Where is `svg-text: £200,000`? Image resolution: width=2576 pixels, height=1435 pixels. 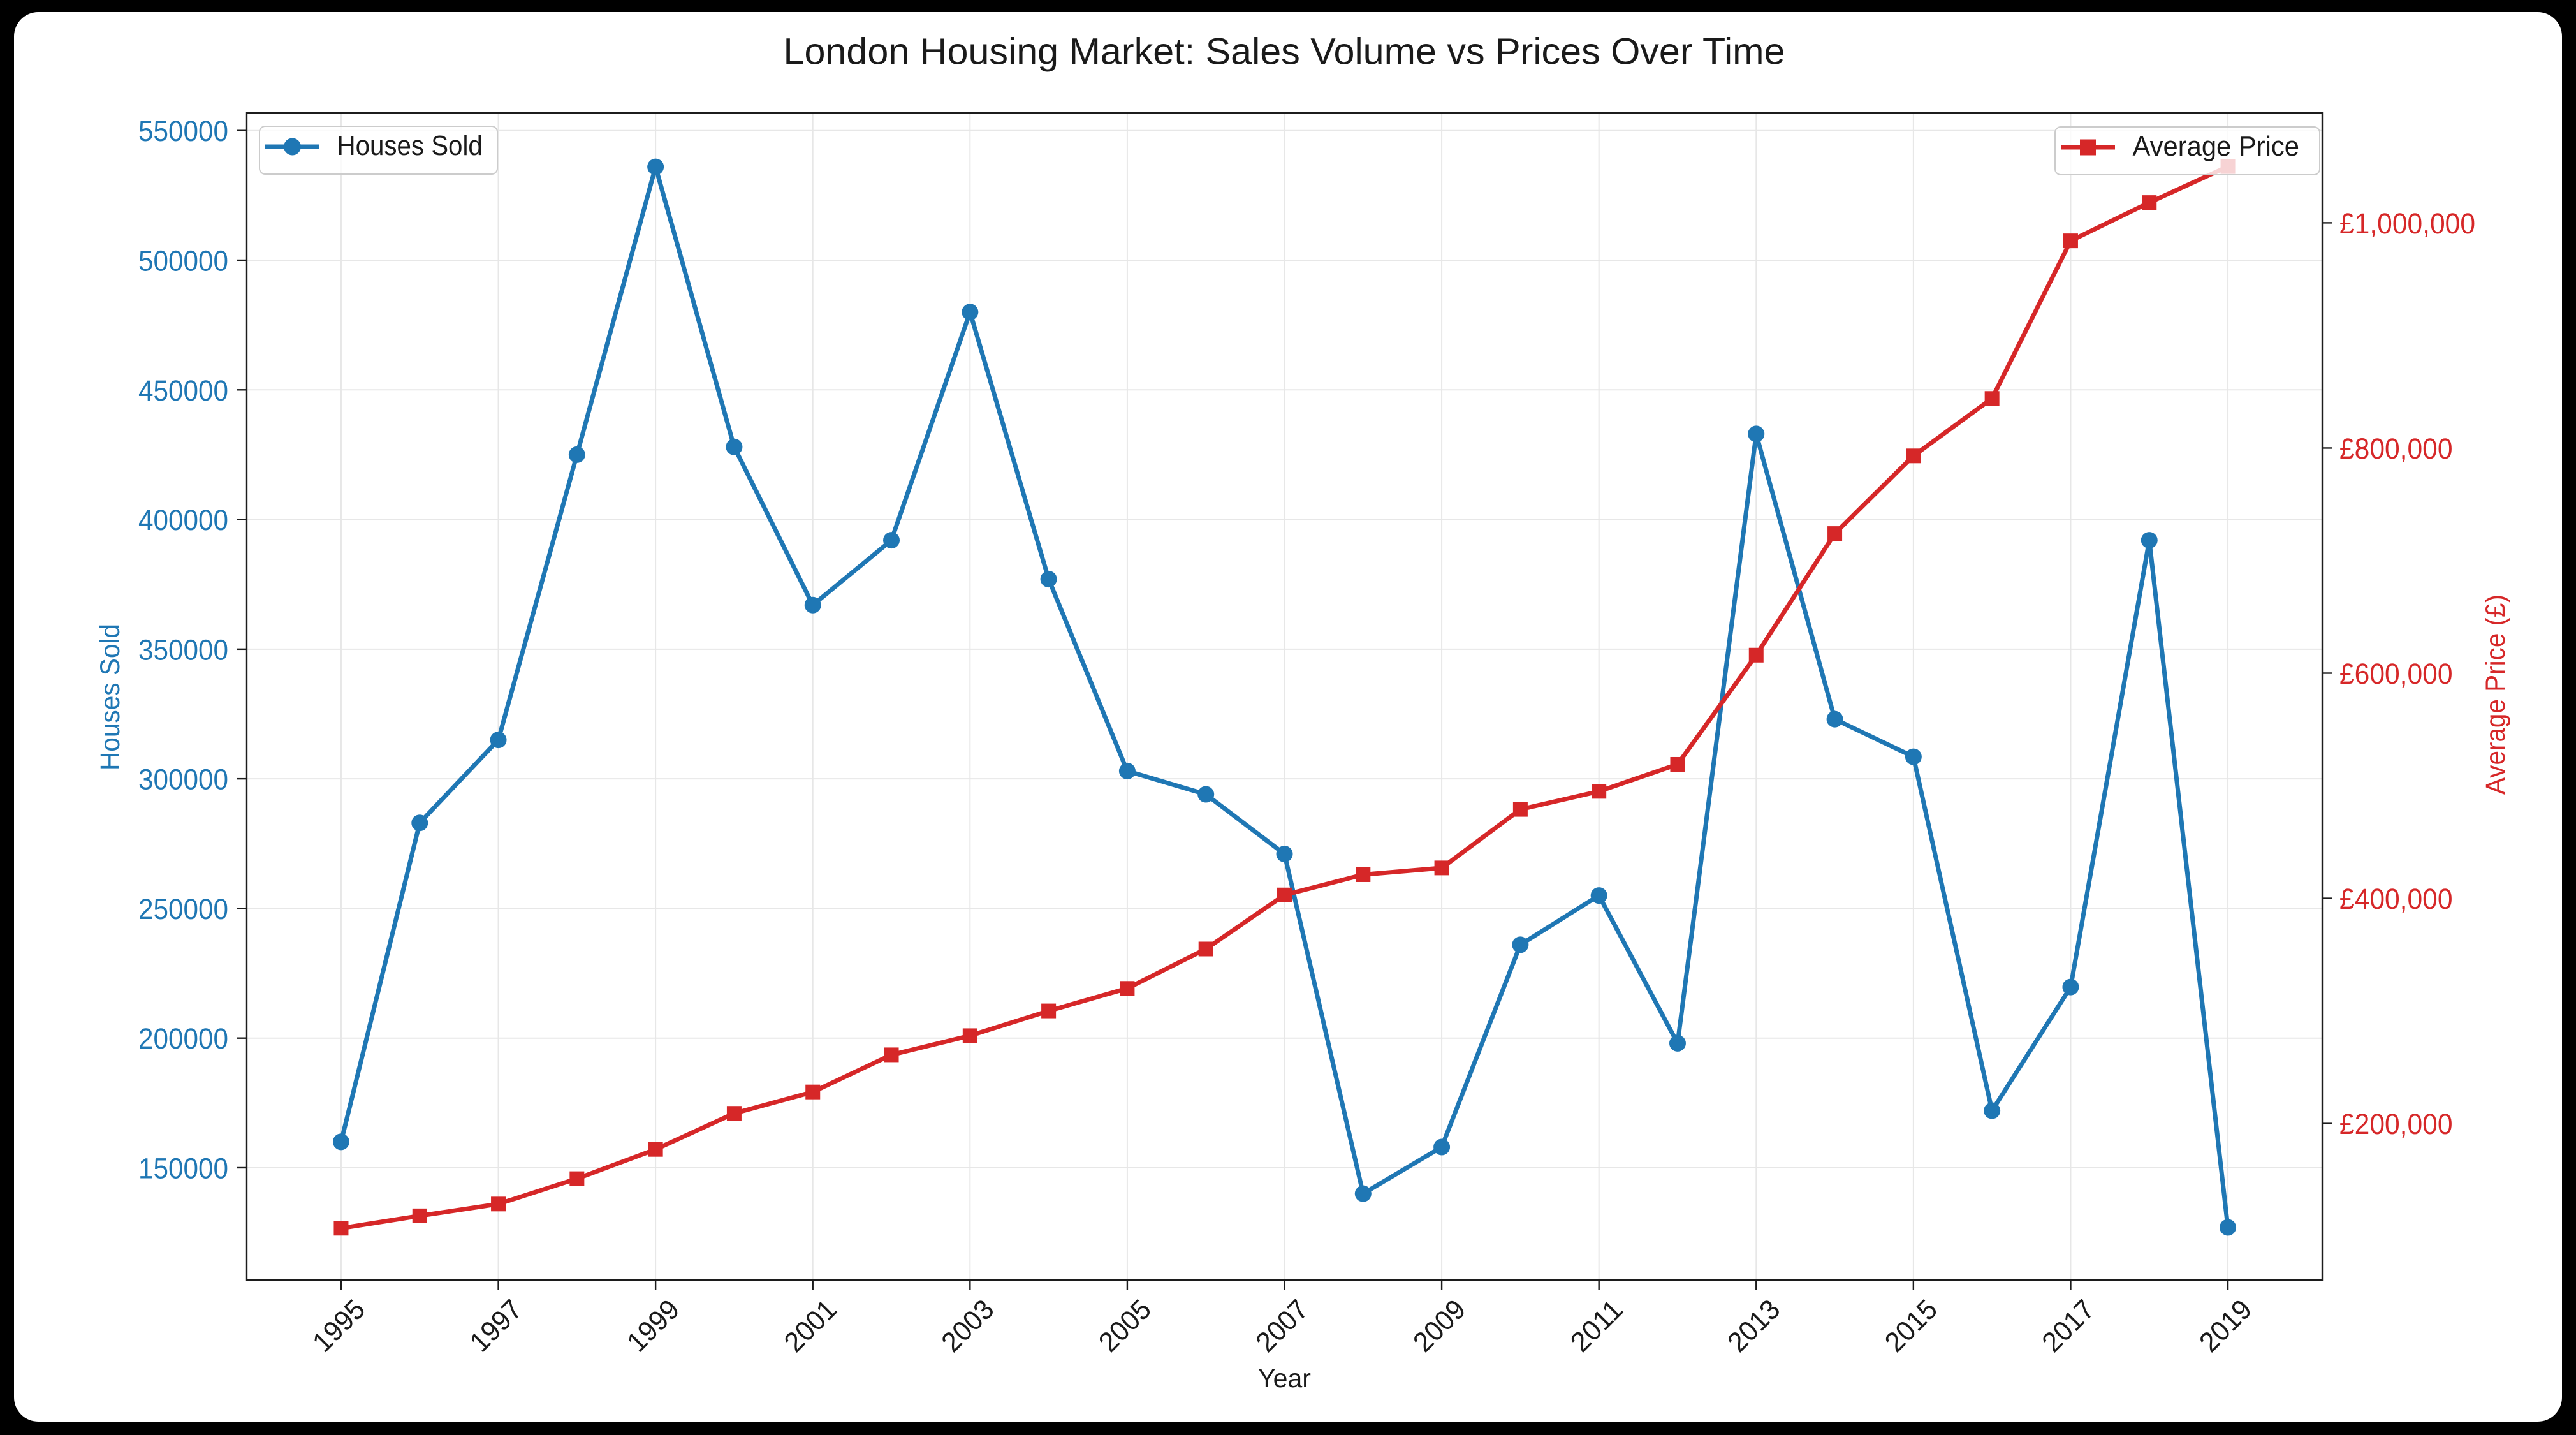
svg-text: £200,000 is located at coordinates (2396, 1124).